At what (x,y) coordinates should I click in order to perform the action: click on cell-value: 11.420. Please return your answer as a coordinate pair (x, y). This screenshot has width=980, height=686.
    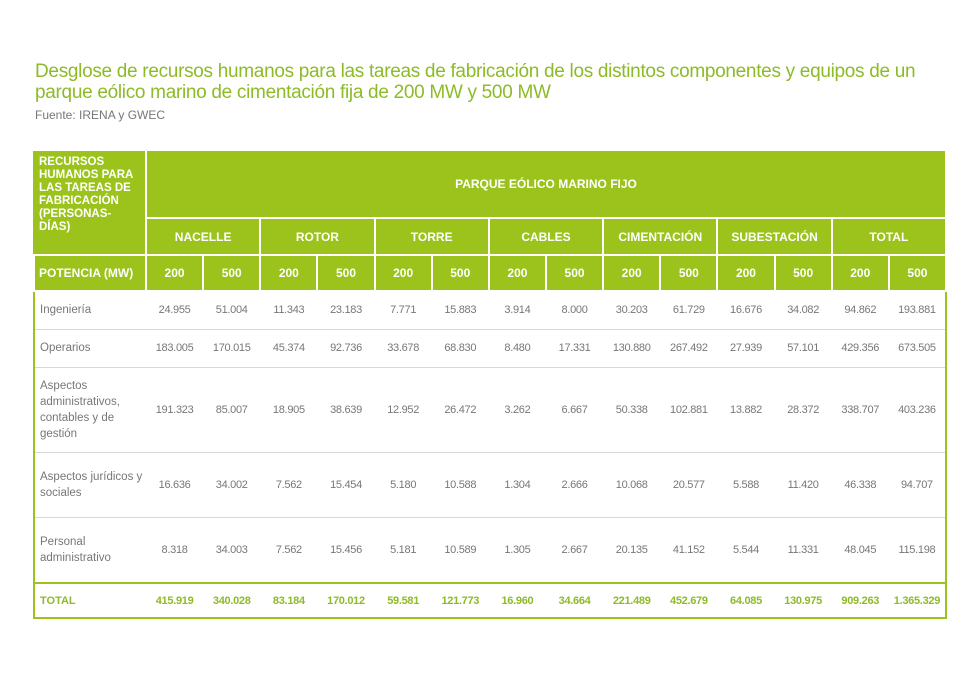
    Looking at the image, I should click on (803, 485).